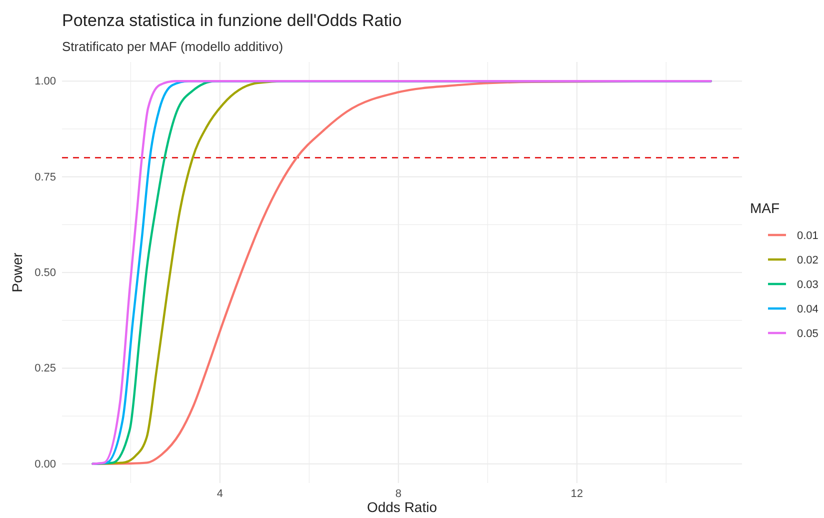  What do you see at coordinates (173, 46) in the screenshot?
I see `chart-subtitle: Stratificato per MAF (modello additivo)` at bounding box center [173, 46].